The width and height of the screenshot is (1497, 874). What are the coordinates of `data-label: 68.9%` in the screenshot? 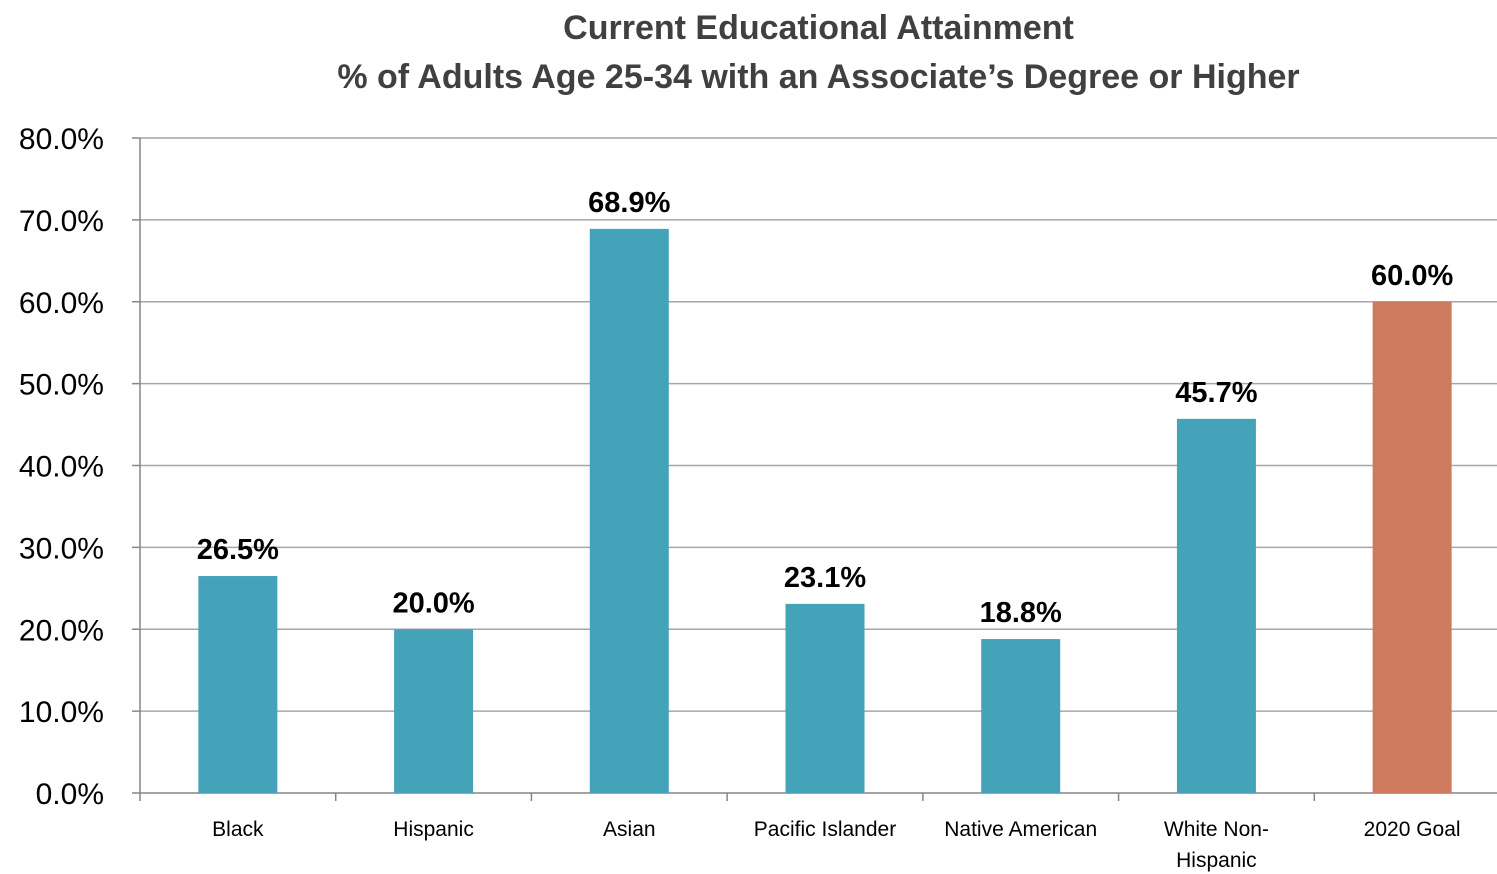 It's located at (629, 203).